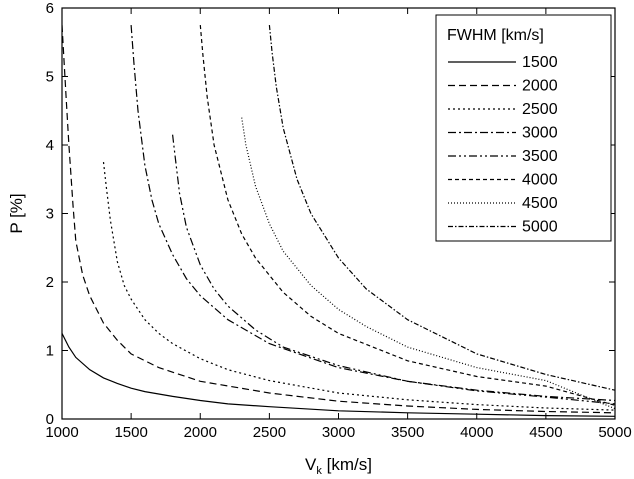  I want to click on legend-label-2000: 2000, so click(540, 86).